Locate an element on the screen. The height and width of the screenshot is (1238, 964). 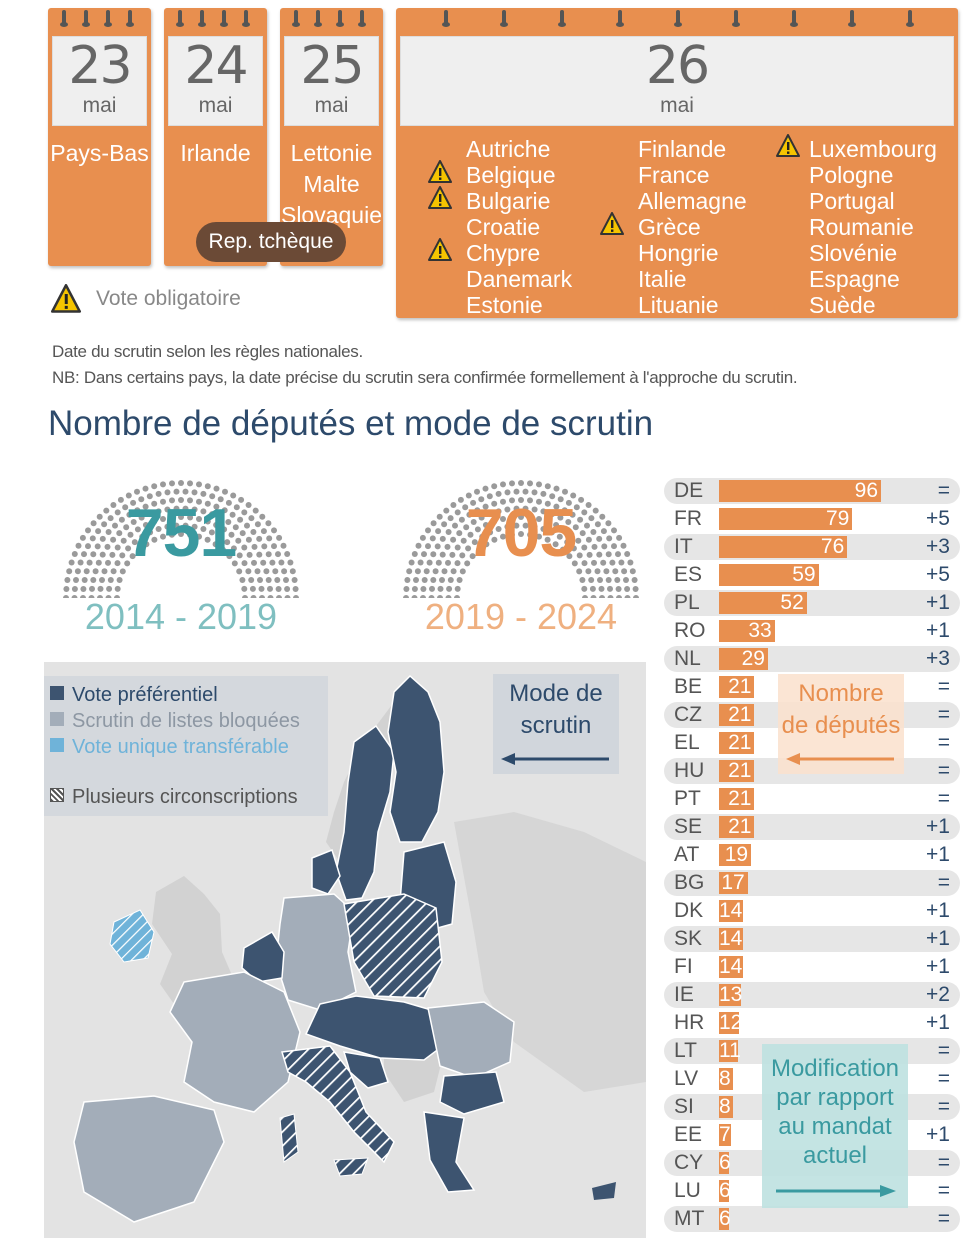
ireland-shape is located at coordinates (132, 936).